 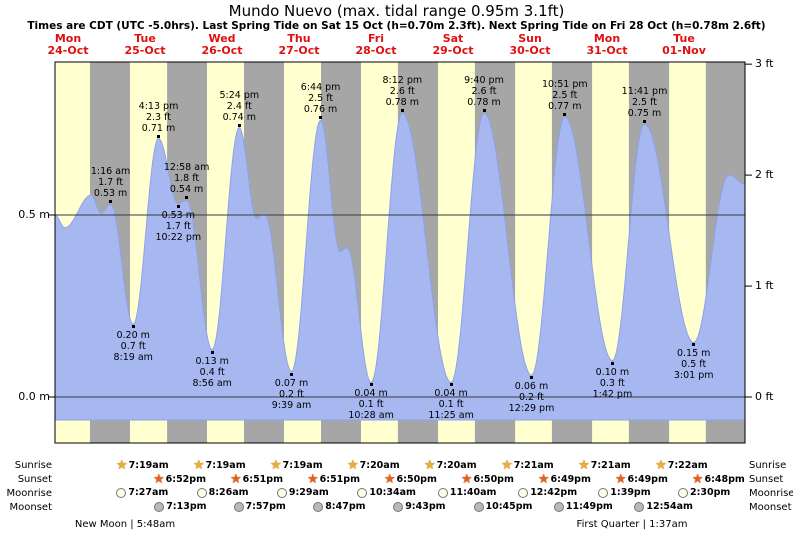 I want to click on sunset-event: ★ 6:48pm, so click(x=718, y=479).